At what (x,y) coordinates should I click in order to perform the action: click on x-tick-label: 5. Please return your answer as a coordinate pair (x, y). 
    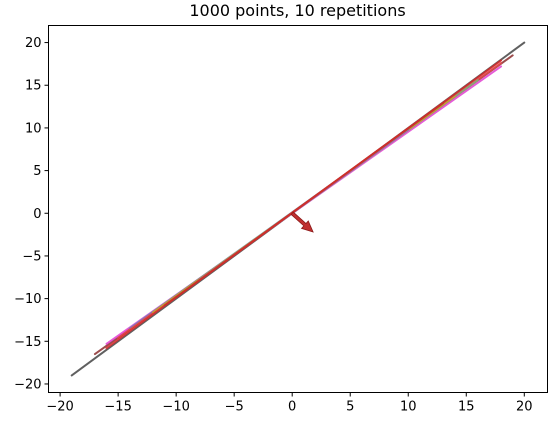
    Looking at the image, I should click on (350, 407).